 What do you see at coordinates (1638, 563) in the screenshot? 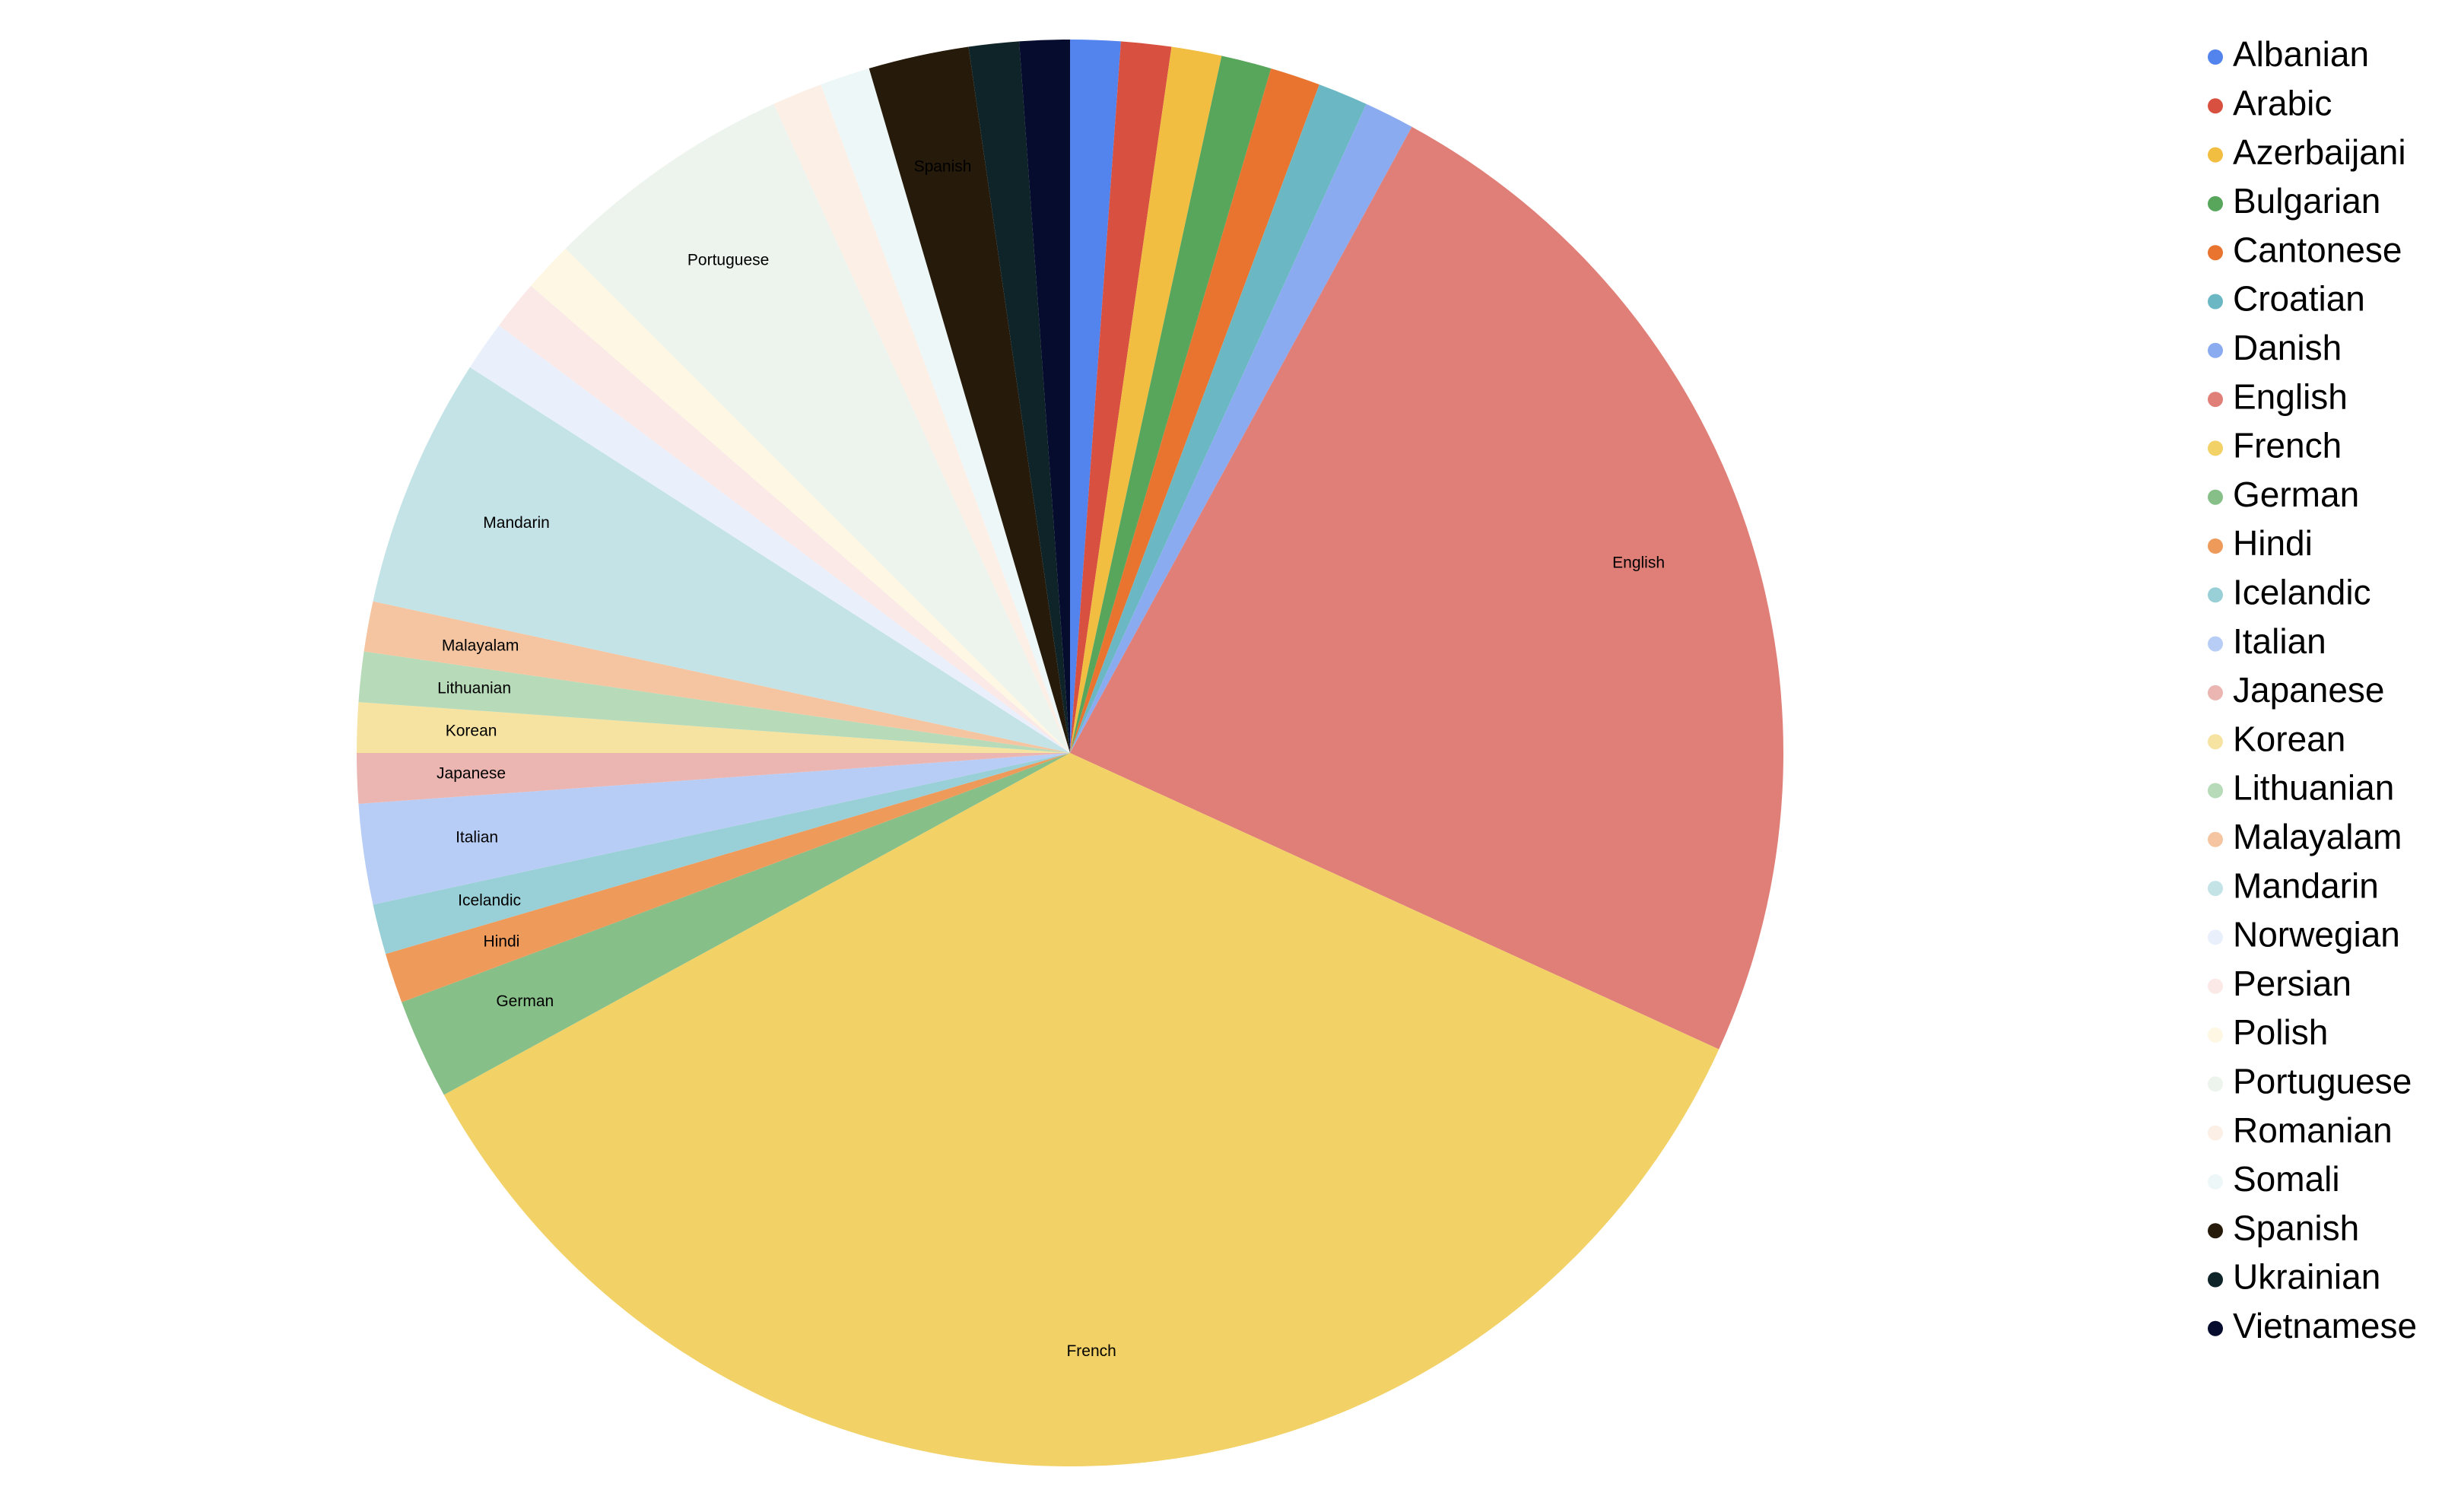
I see `slice-label: English` at bounding box center [1638, 563].